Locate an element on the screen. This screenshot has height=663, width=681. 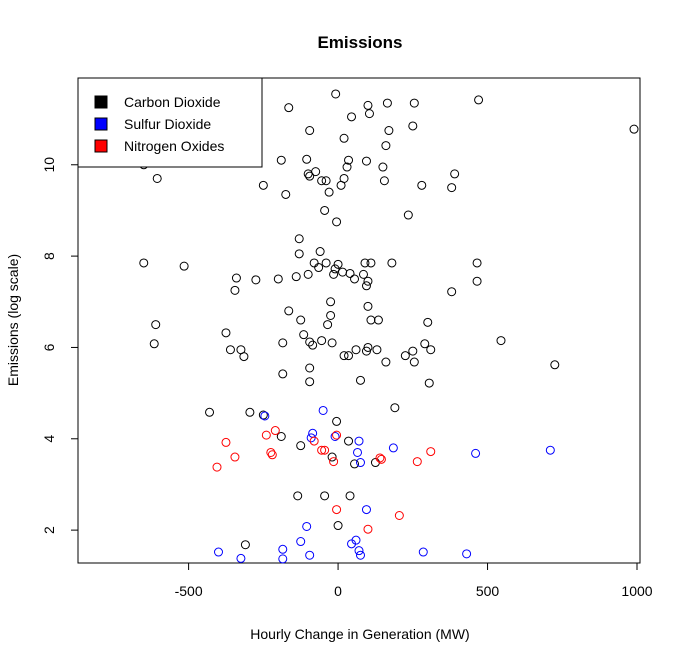
legend-box is located at coordinates (170, 122).